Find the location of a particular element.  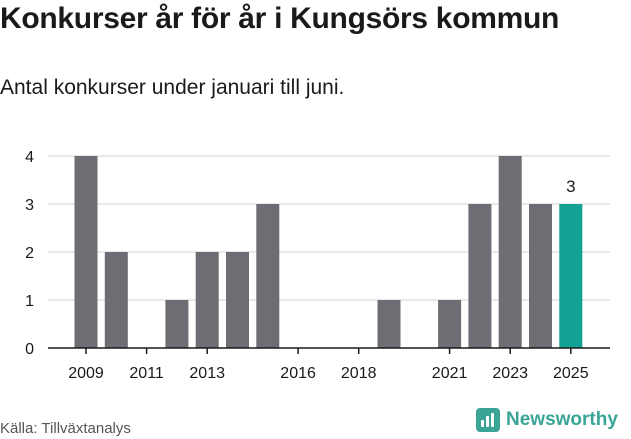

source-note: Källa: Tillväxtanalys is located at coordinates (65, 428).